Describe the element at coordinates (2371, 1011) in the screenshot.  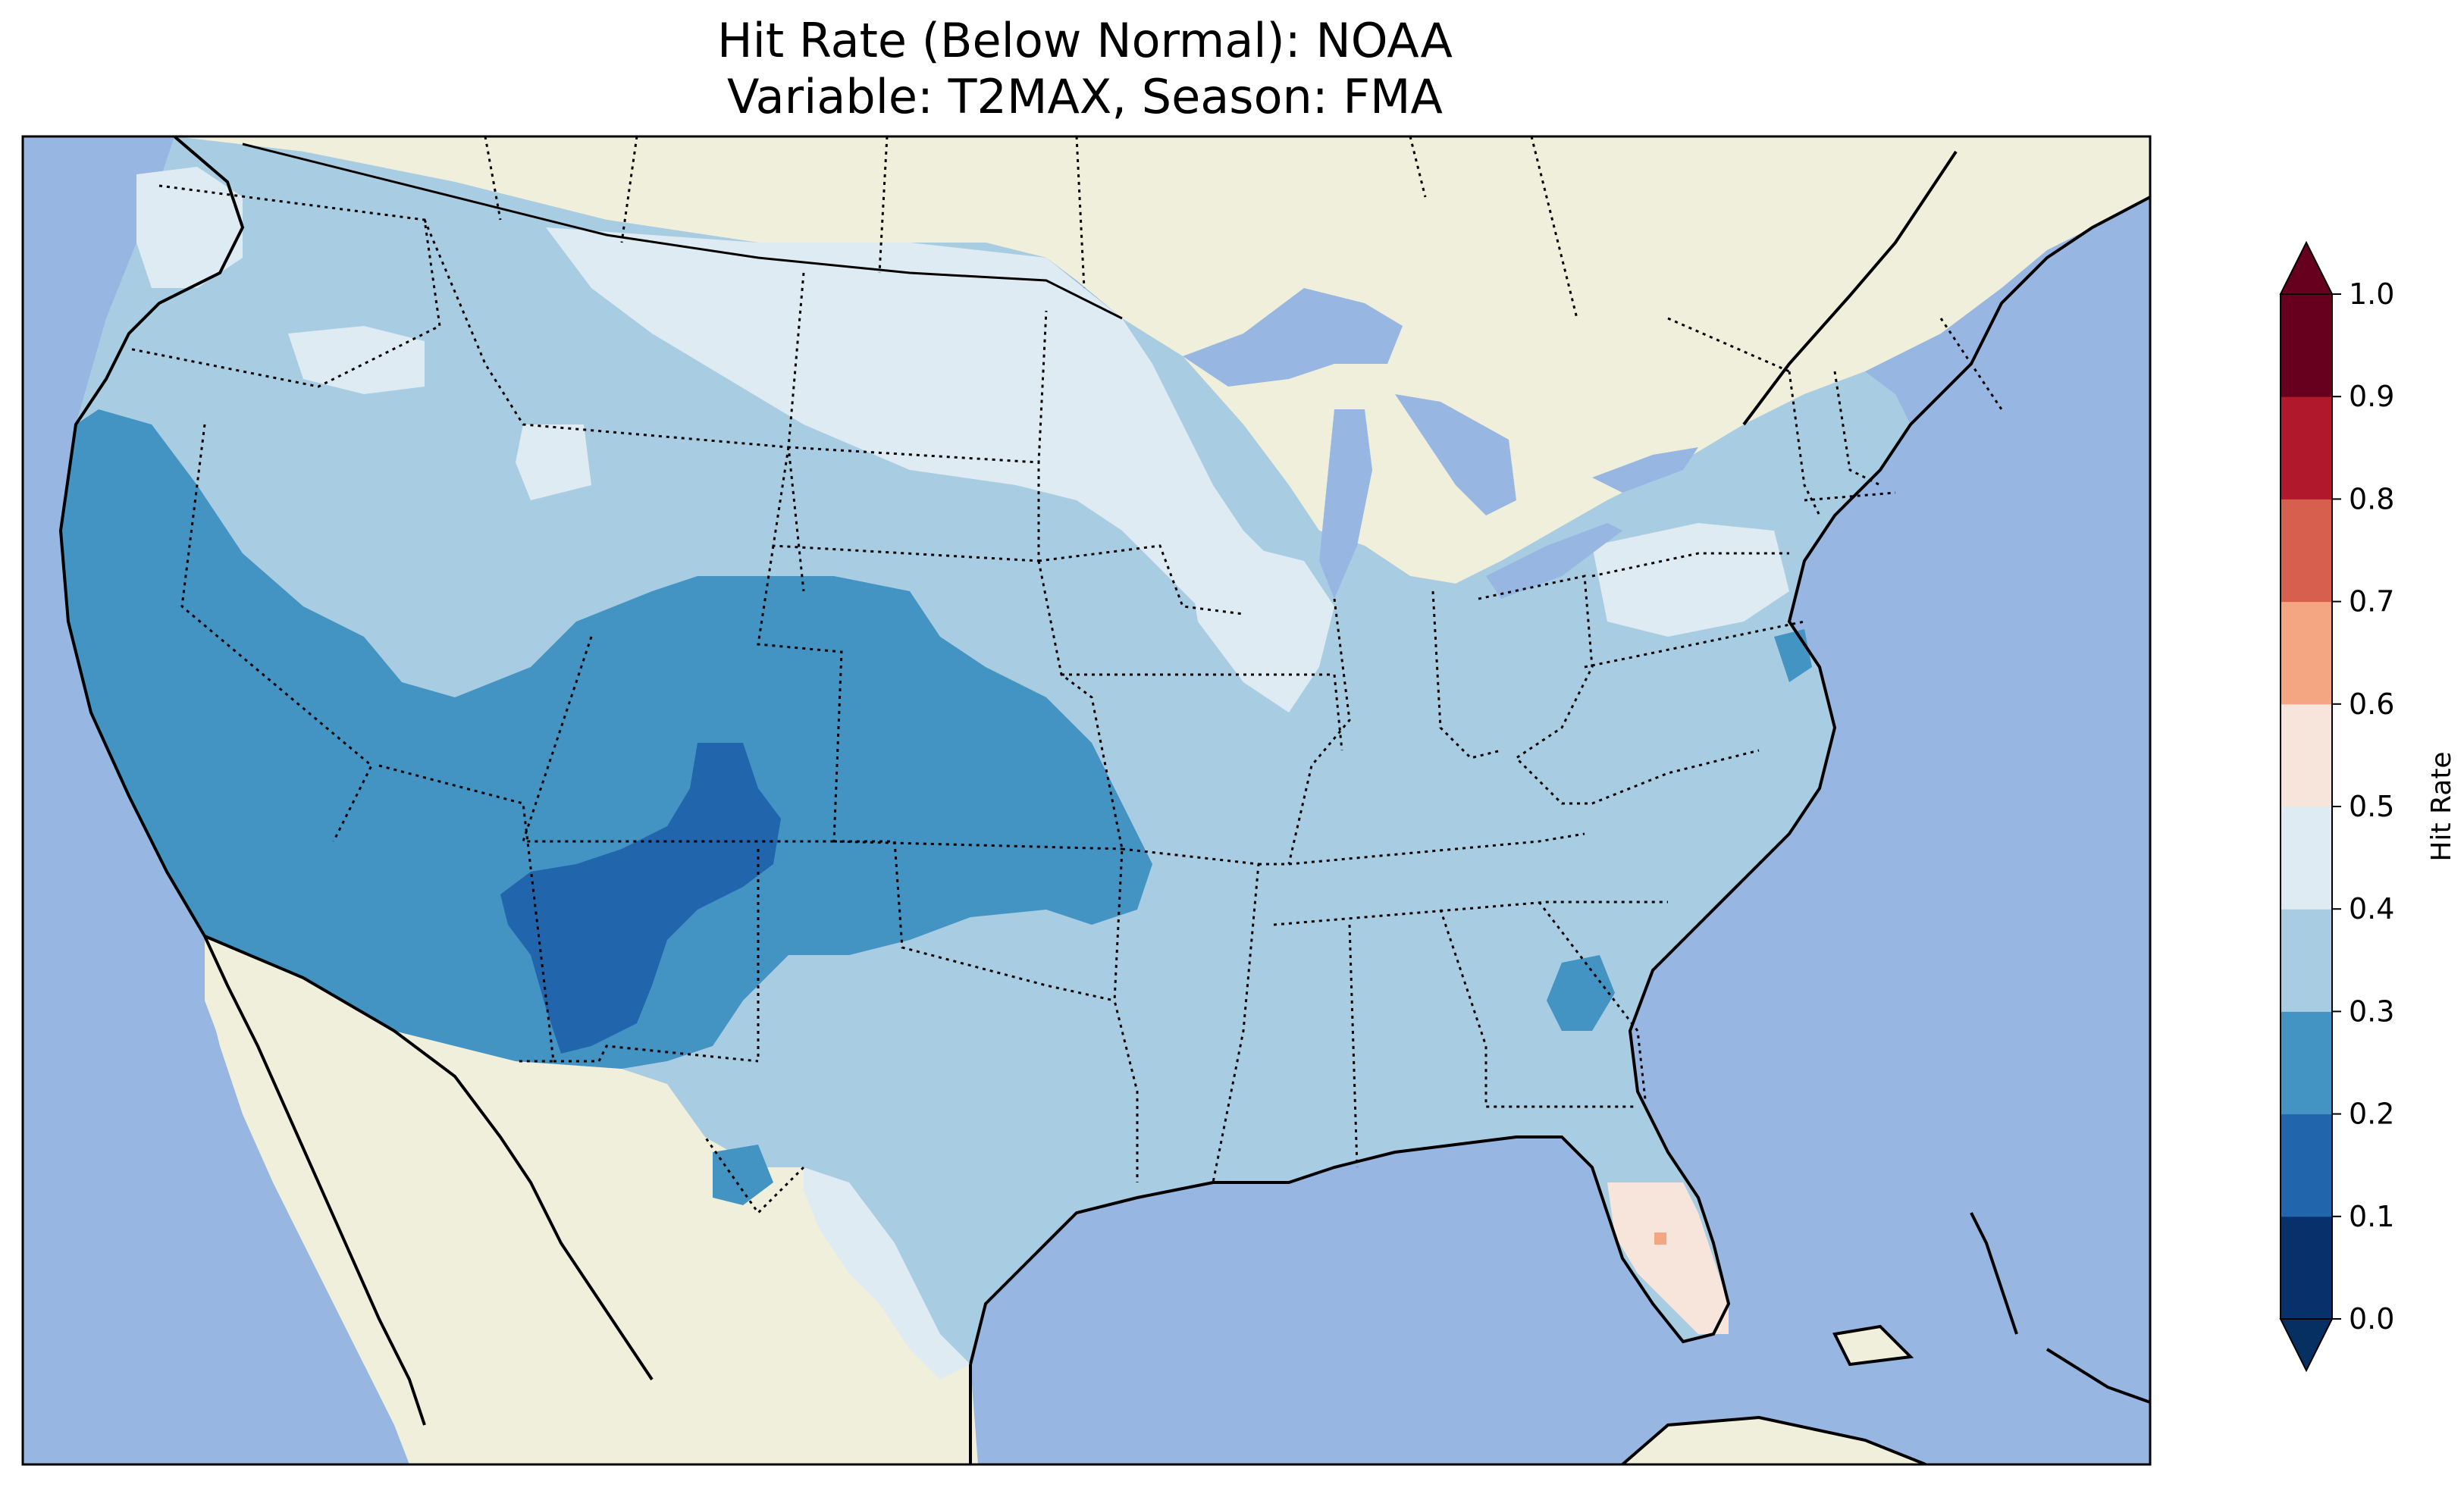
I see `colorbar-tick-label: 0.3` at that location.